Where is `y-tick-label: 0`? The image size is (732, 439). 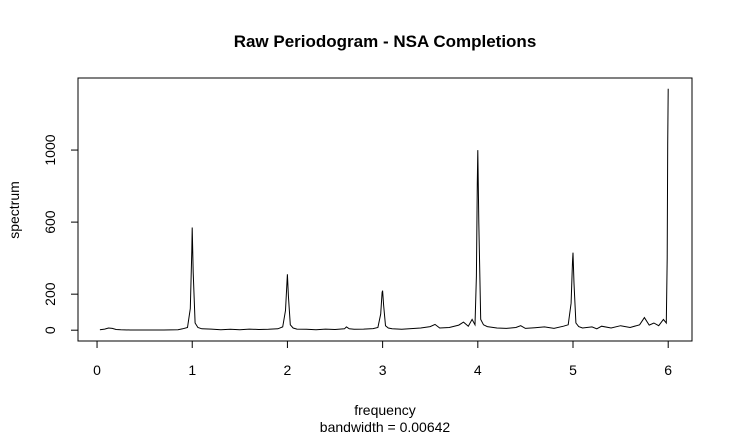 y-tick-label: 0 is located at coordinates (50, 330).